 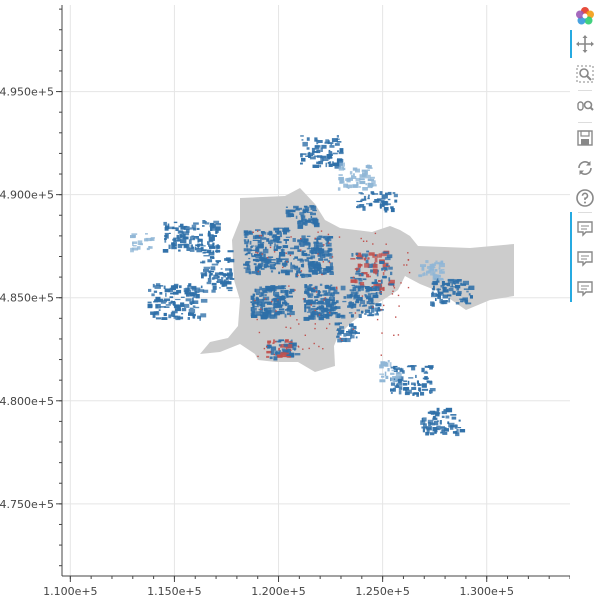 I want to click on pan-tool, so click(x=585, y=44).